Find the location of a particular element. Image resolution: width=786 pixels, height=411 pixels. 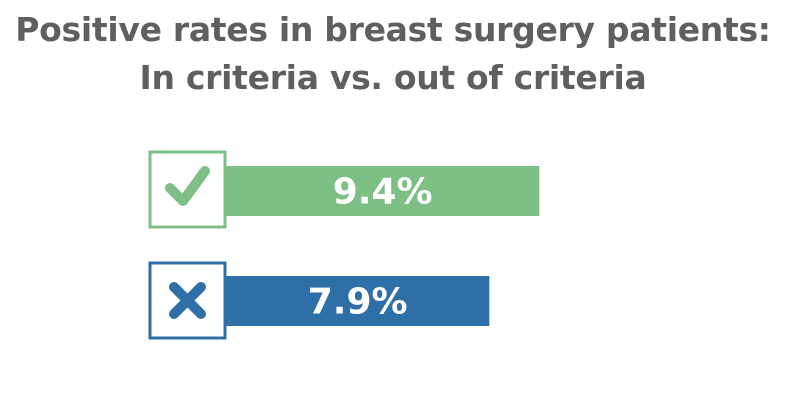

row-out-of-criteria: 7.9% is located at coordinates (319, 300).